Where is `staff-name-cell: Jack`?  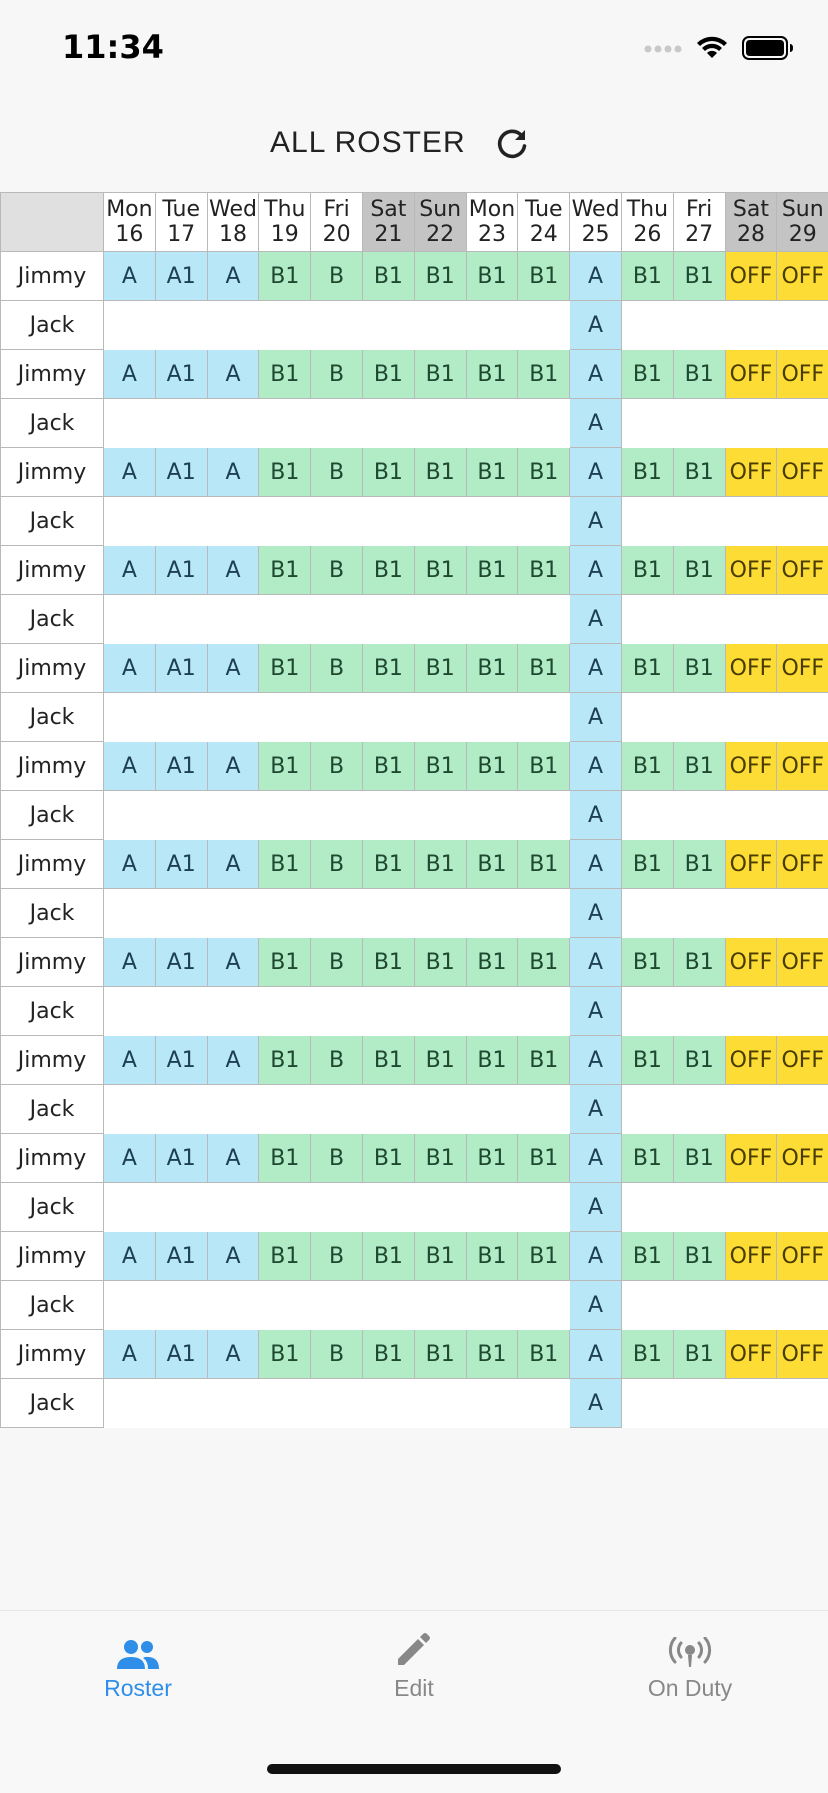 staff-name-cell: Jack is located at coordinates (52, 1403).